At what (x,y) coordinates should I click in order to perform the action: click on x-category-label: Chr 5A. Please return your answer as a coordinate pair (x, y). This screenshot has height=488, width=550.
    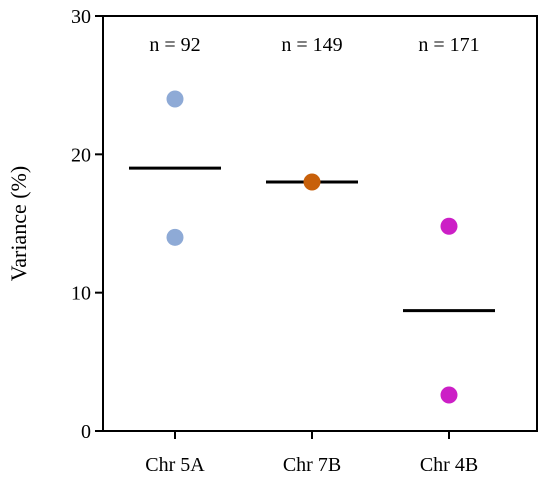
    Looking at the image, I should click on (175, 465).